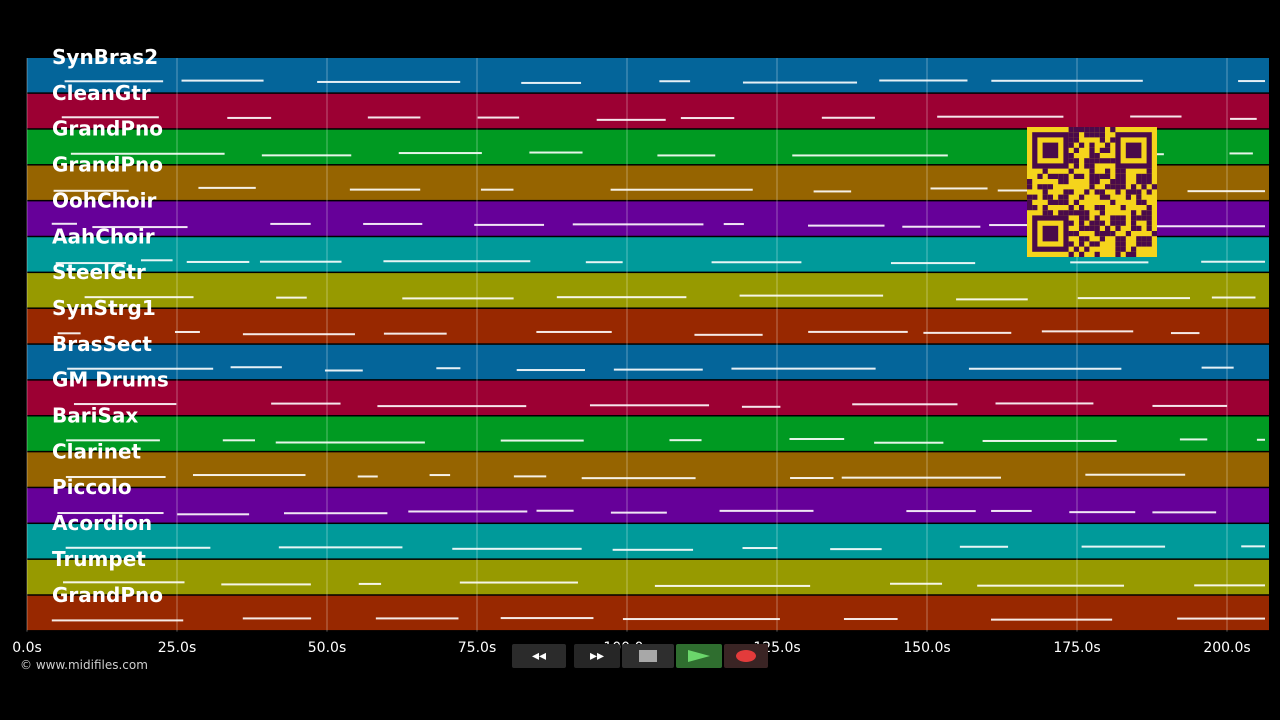 This screenshot has height=720, width=1280. What do you see at coordinates (539, 656) in the screenshot?
I see `rewind-button: ◂◂` at bounding box center [539, 656].